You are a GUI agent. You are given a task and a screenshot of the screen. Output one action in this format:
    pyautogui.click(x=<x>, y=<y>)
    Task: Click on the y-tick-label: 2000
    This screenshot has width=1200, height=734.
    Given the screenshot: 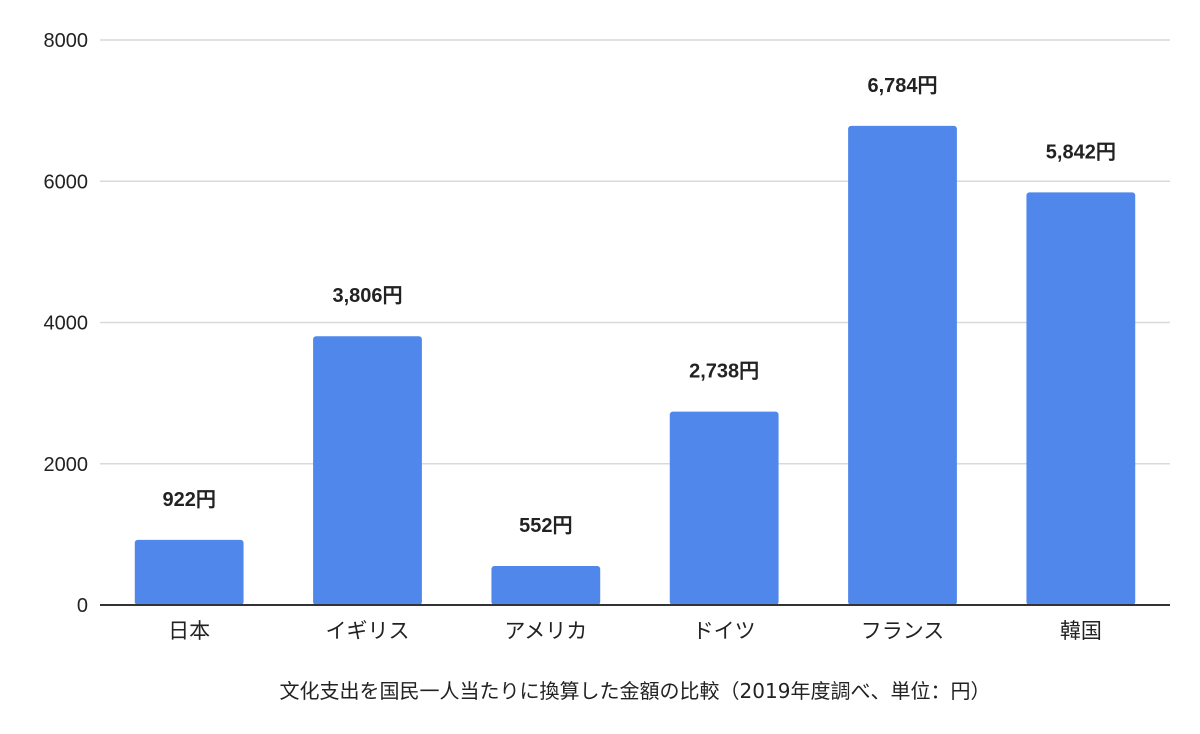 What is the action you would take?
    pyautogui.click(x=66, y=465)
    